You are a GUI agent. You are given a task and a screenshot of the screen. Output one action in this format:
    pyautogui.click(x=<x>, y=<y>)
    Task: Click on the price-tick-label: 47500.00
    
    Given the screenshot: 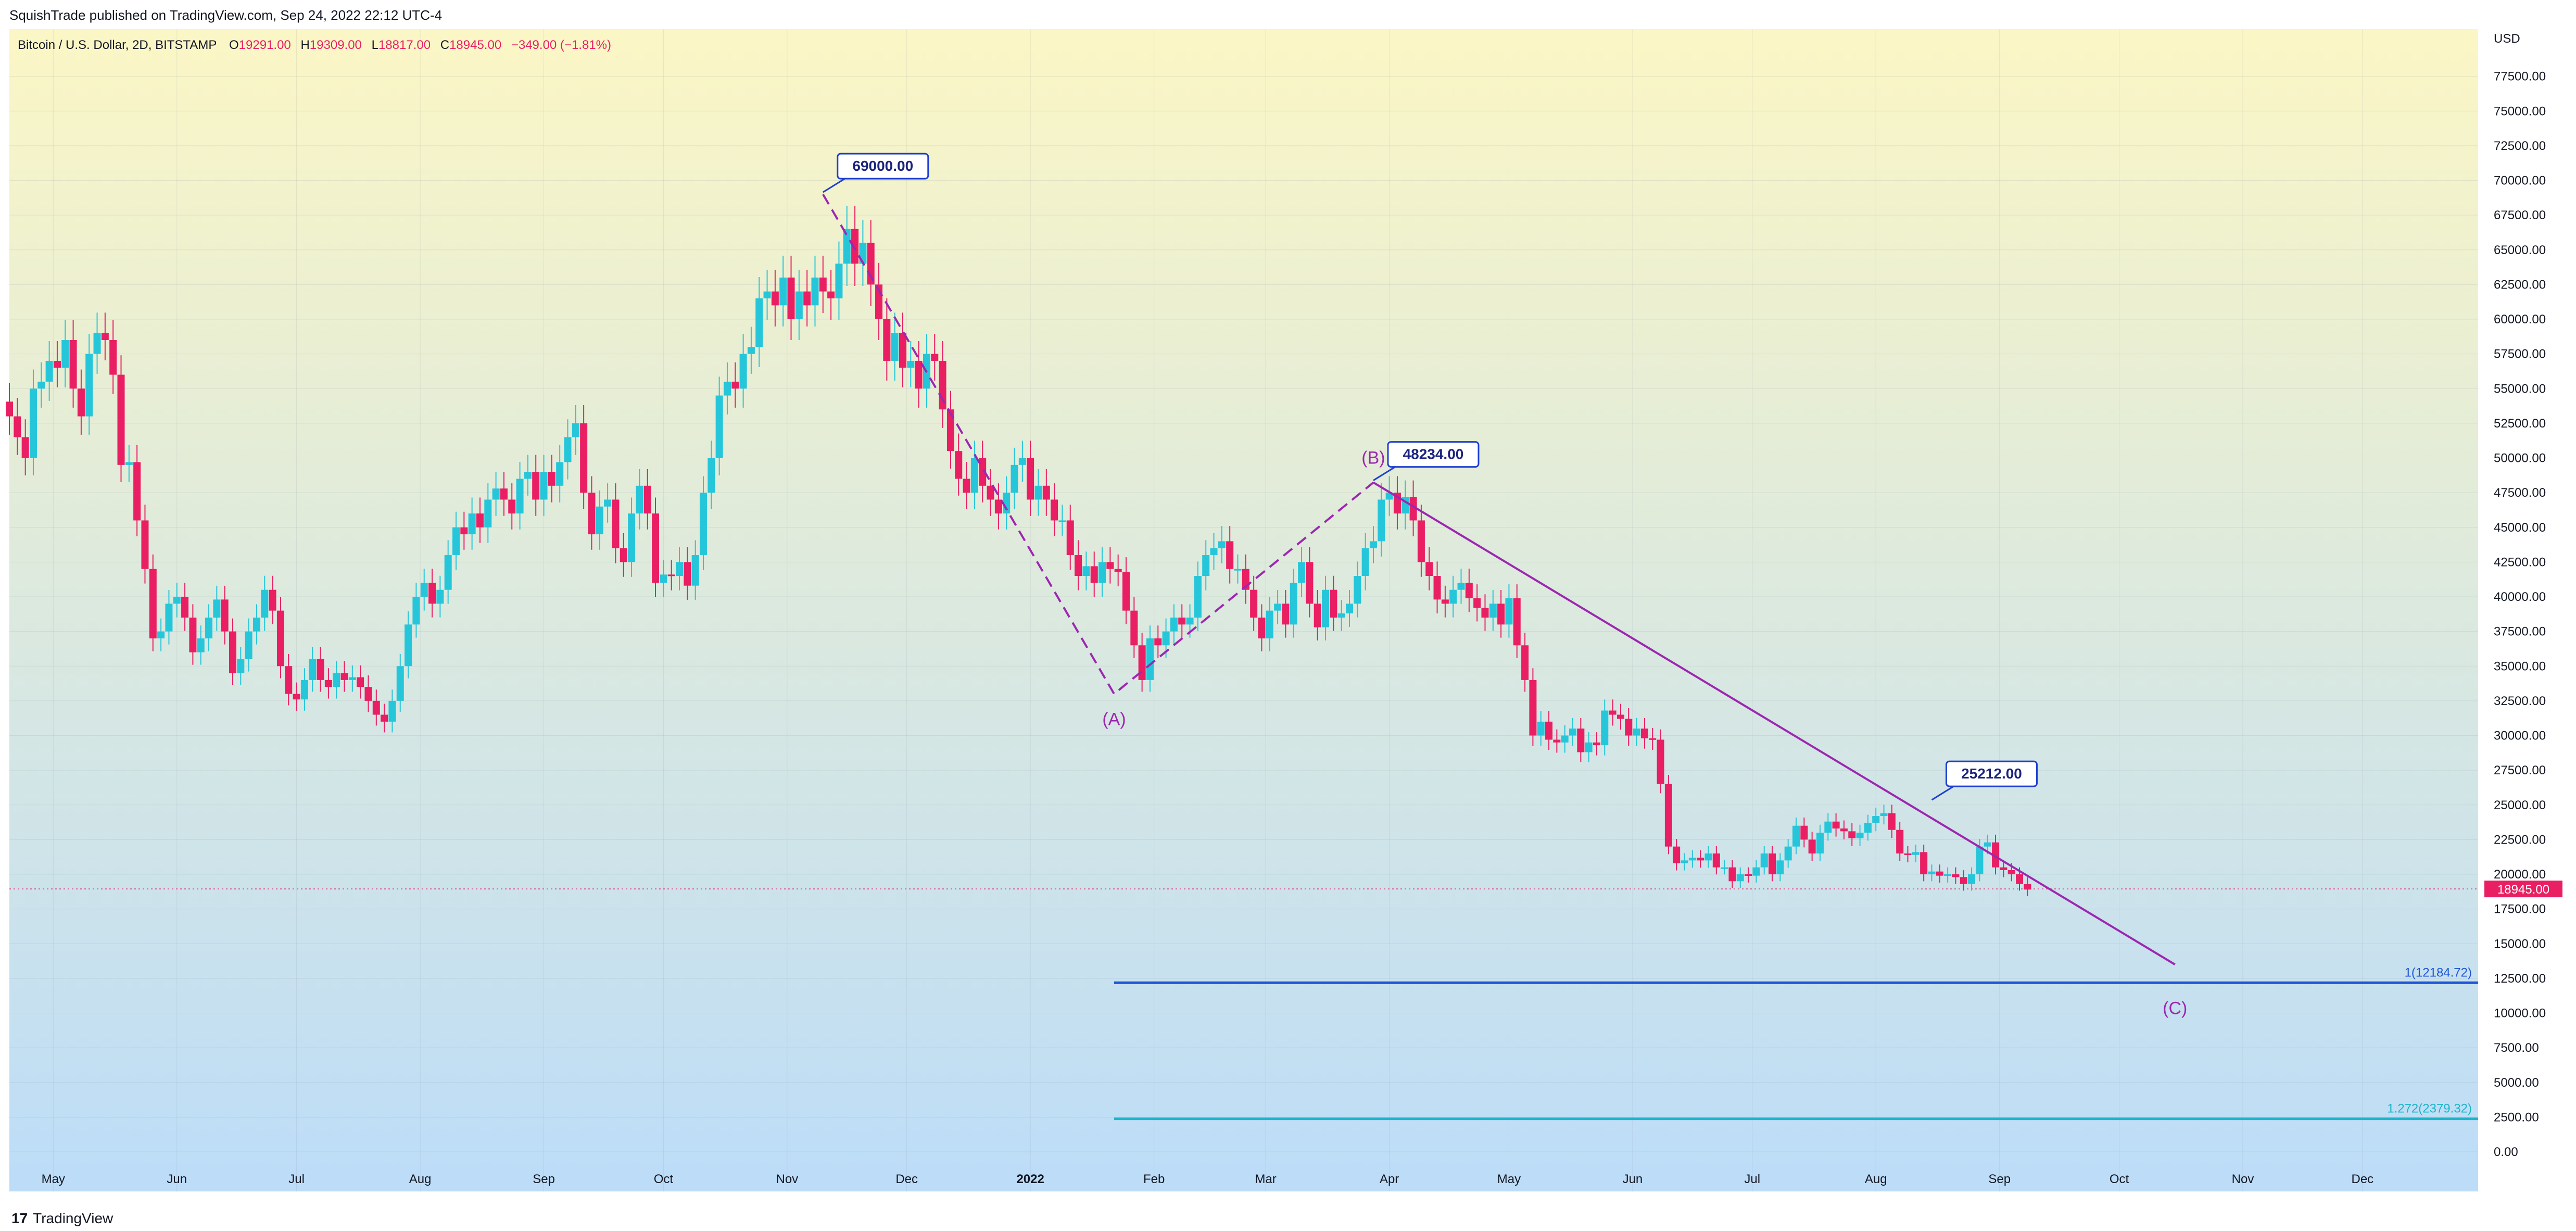 What is the action you would take?
    pyautogui.click(x=2520, y=493)
    